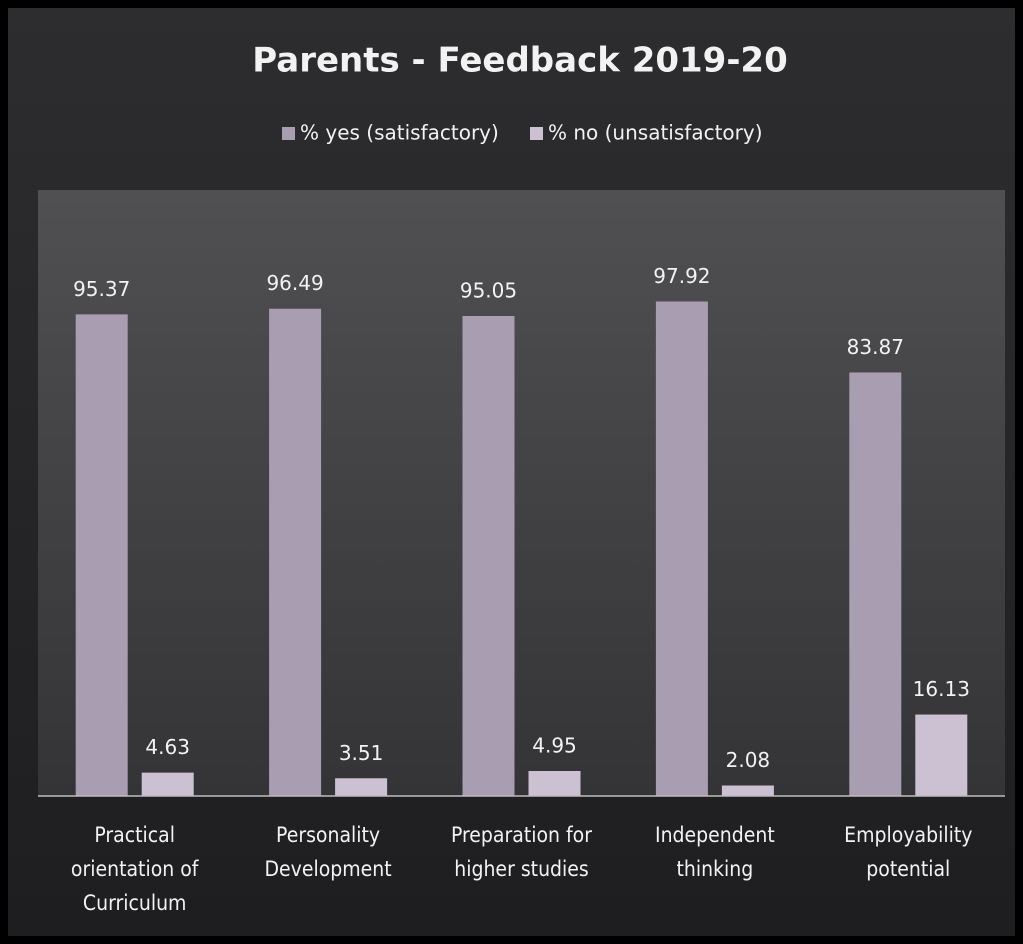 This screenshot has width=1023, height=944. Describe the element at coordinates (681, 276) in the screenshot. I see `data-label: 97.92` at that location.